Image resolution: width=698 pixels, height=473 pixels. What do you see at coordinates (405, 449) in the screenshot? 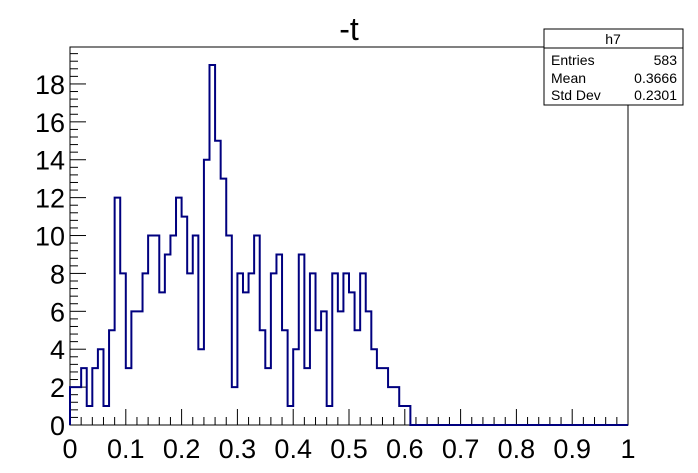
I see `x-tick-label: 0.6` at bounding box center [405, 449].